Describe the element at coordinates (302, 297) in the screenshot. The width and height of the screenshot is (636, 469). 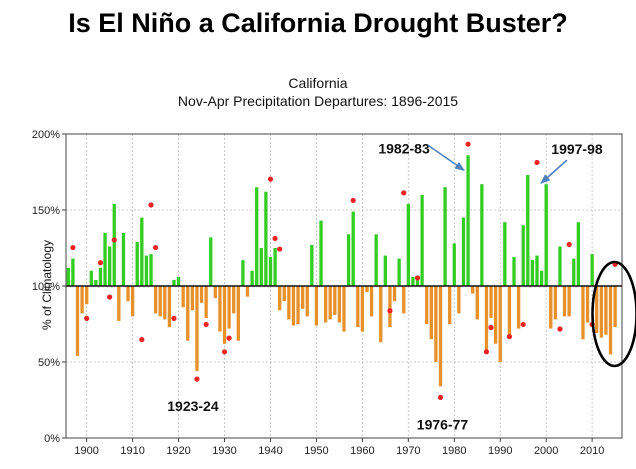
I see `bar-1947` at that location.